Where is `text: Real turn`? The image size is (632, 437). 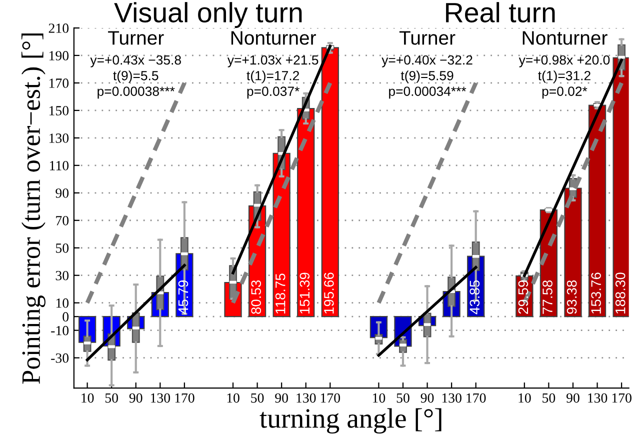 text: Real turn is located at coordinates (500, 12).